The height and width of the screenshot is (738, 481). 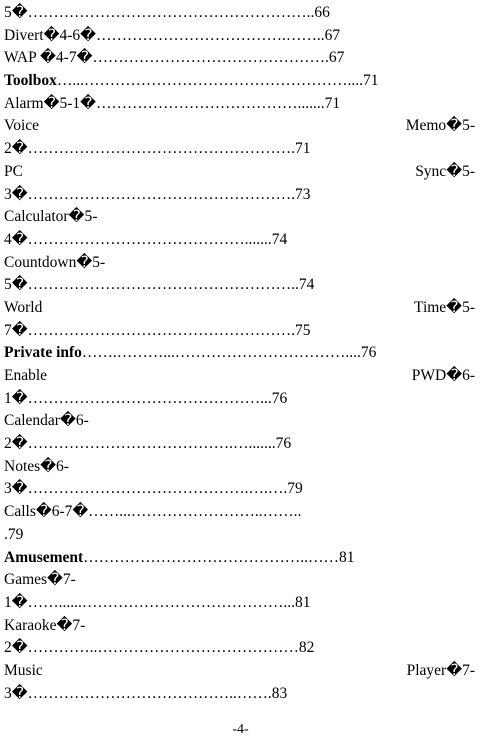 What do you see at coordinates (174, 58) in the screenshot?
I see `toc-entry-wap: WAP �4-7�……………………………………….67` at bounding box center [174, 58].